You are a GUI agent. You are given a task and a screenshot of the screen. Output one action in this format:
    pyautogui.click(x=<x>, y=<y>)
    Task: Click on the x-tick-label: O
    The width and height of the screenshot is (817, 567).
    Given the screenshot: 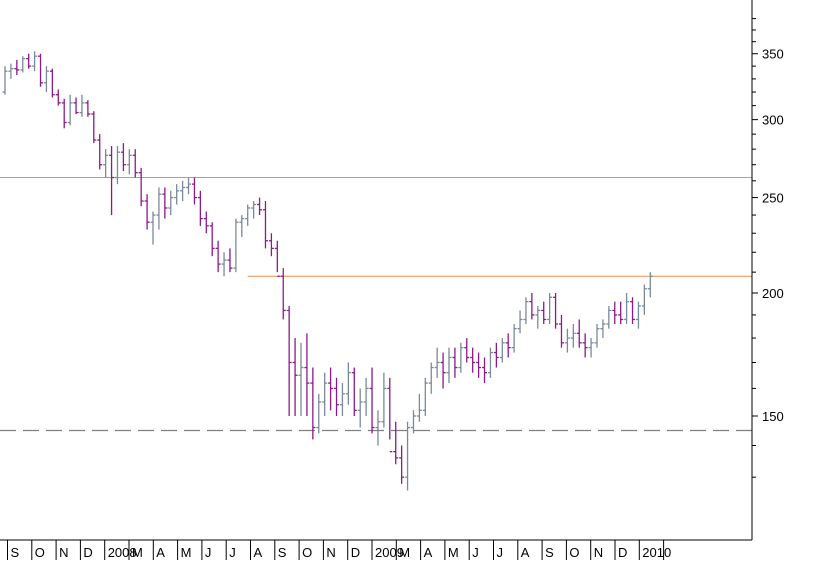 What is the action you would take?
    pyautogui.click(x=40, y=552)
    